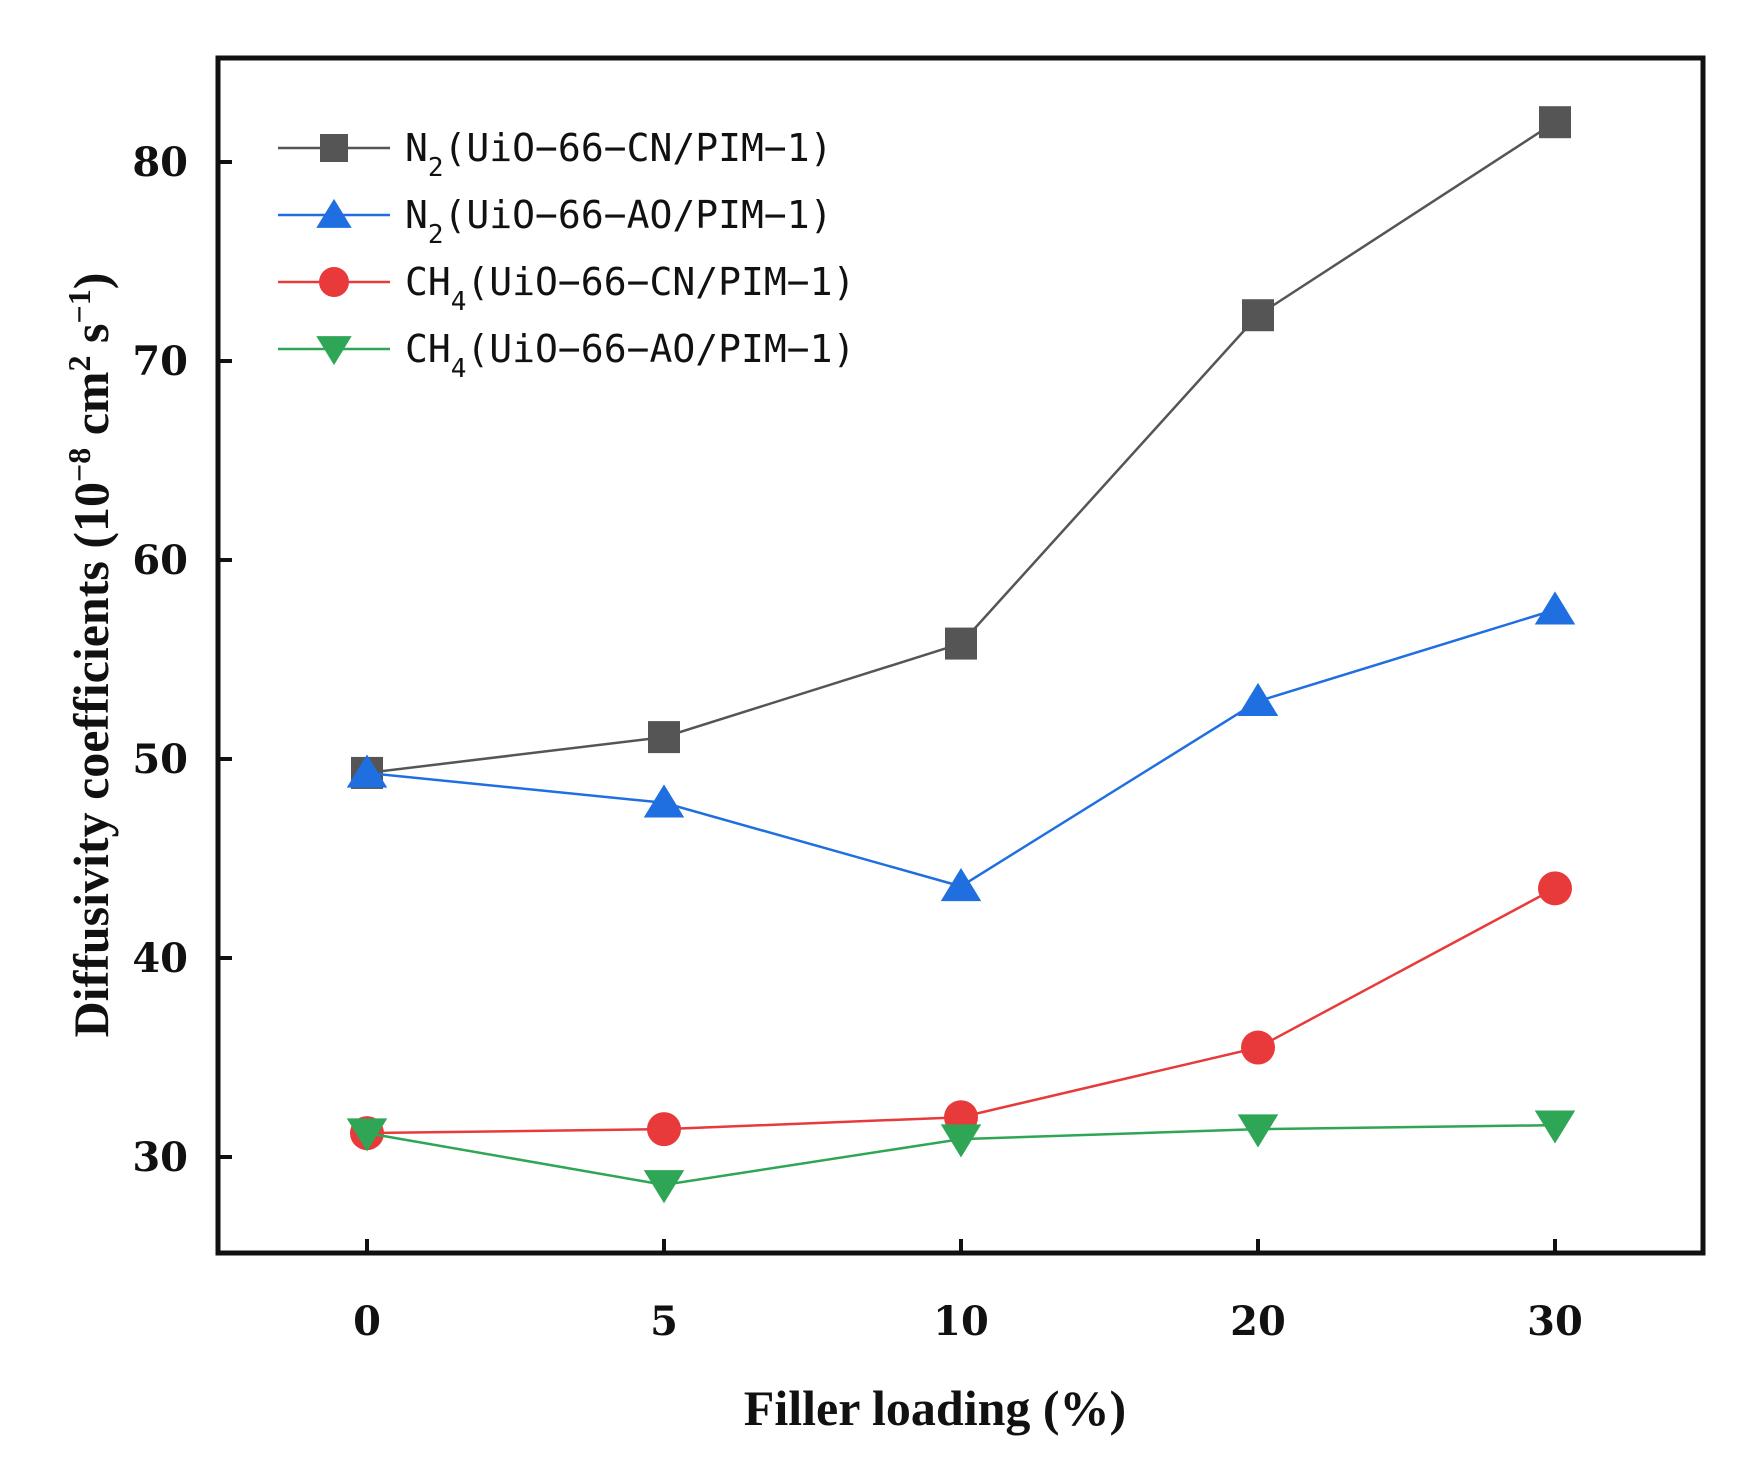  I want to click on legend-label: N2(UiO−66−AO/PIM−1), so click(618, 221).